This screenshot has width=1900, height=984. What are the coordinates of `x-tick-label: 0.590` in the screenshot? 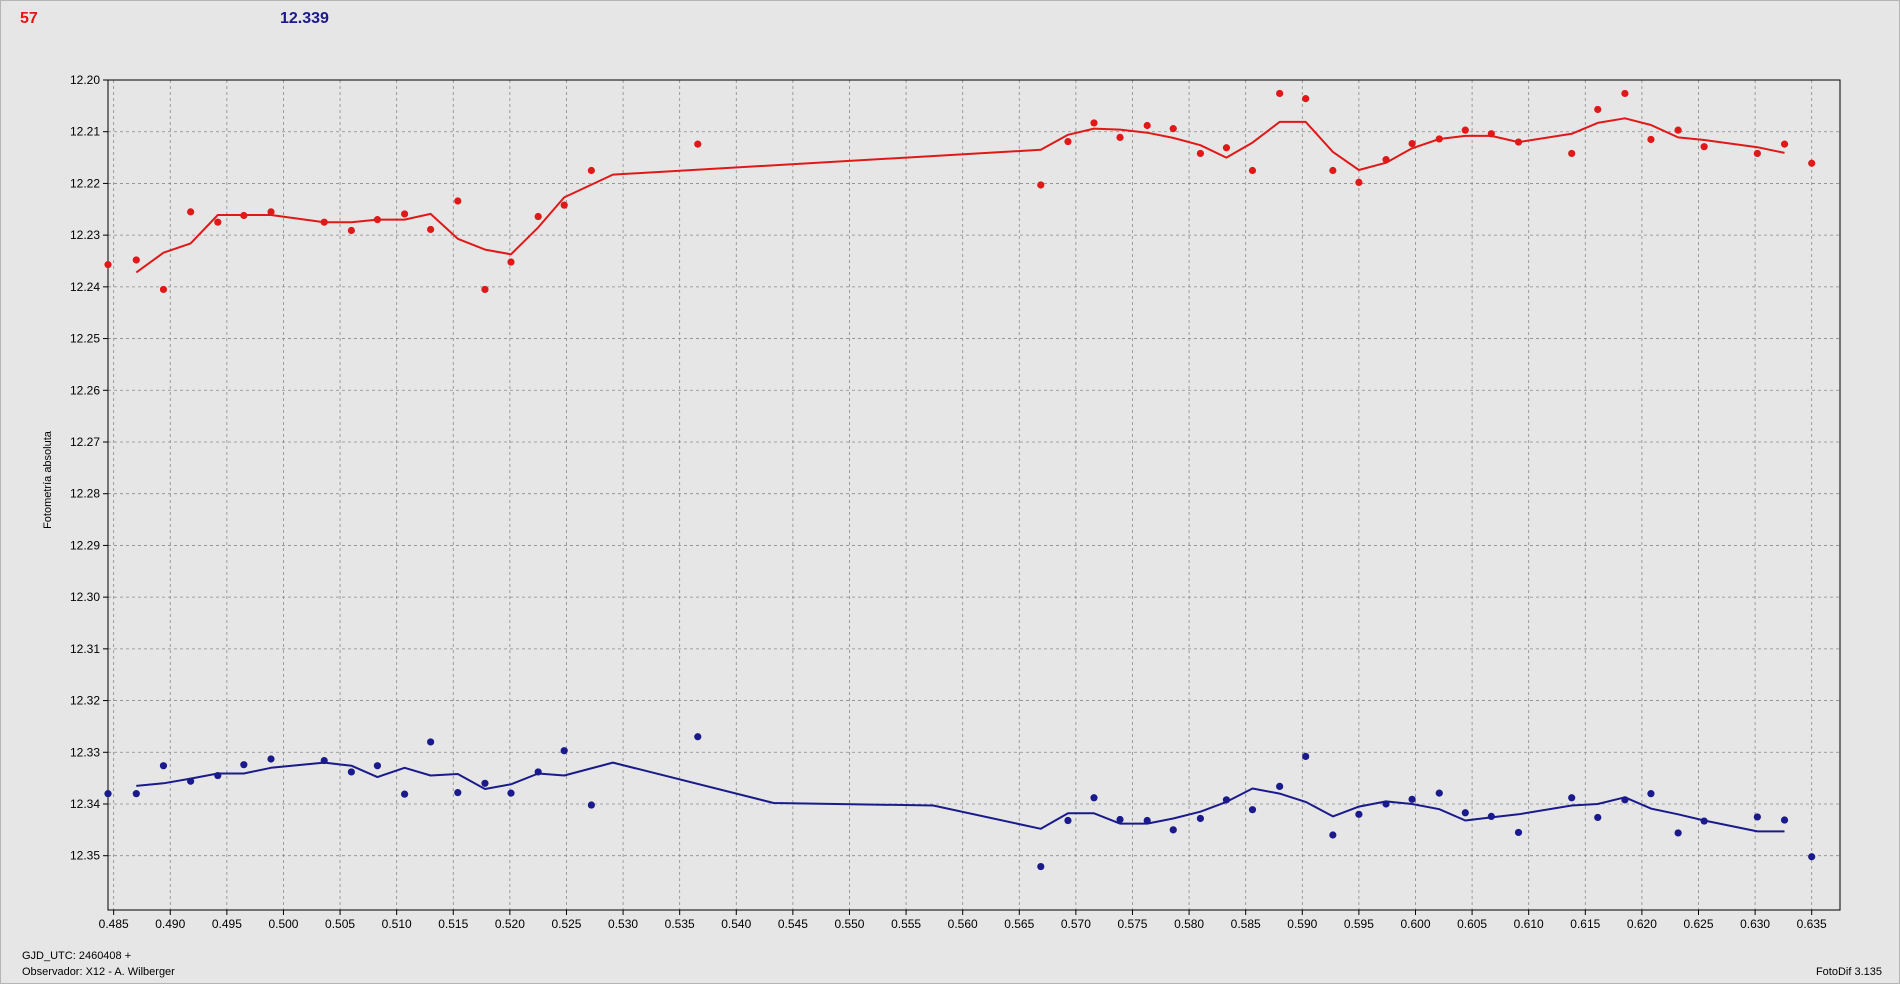 It's located at (1302, 924).